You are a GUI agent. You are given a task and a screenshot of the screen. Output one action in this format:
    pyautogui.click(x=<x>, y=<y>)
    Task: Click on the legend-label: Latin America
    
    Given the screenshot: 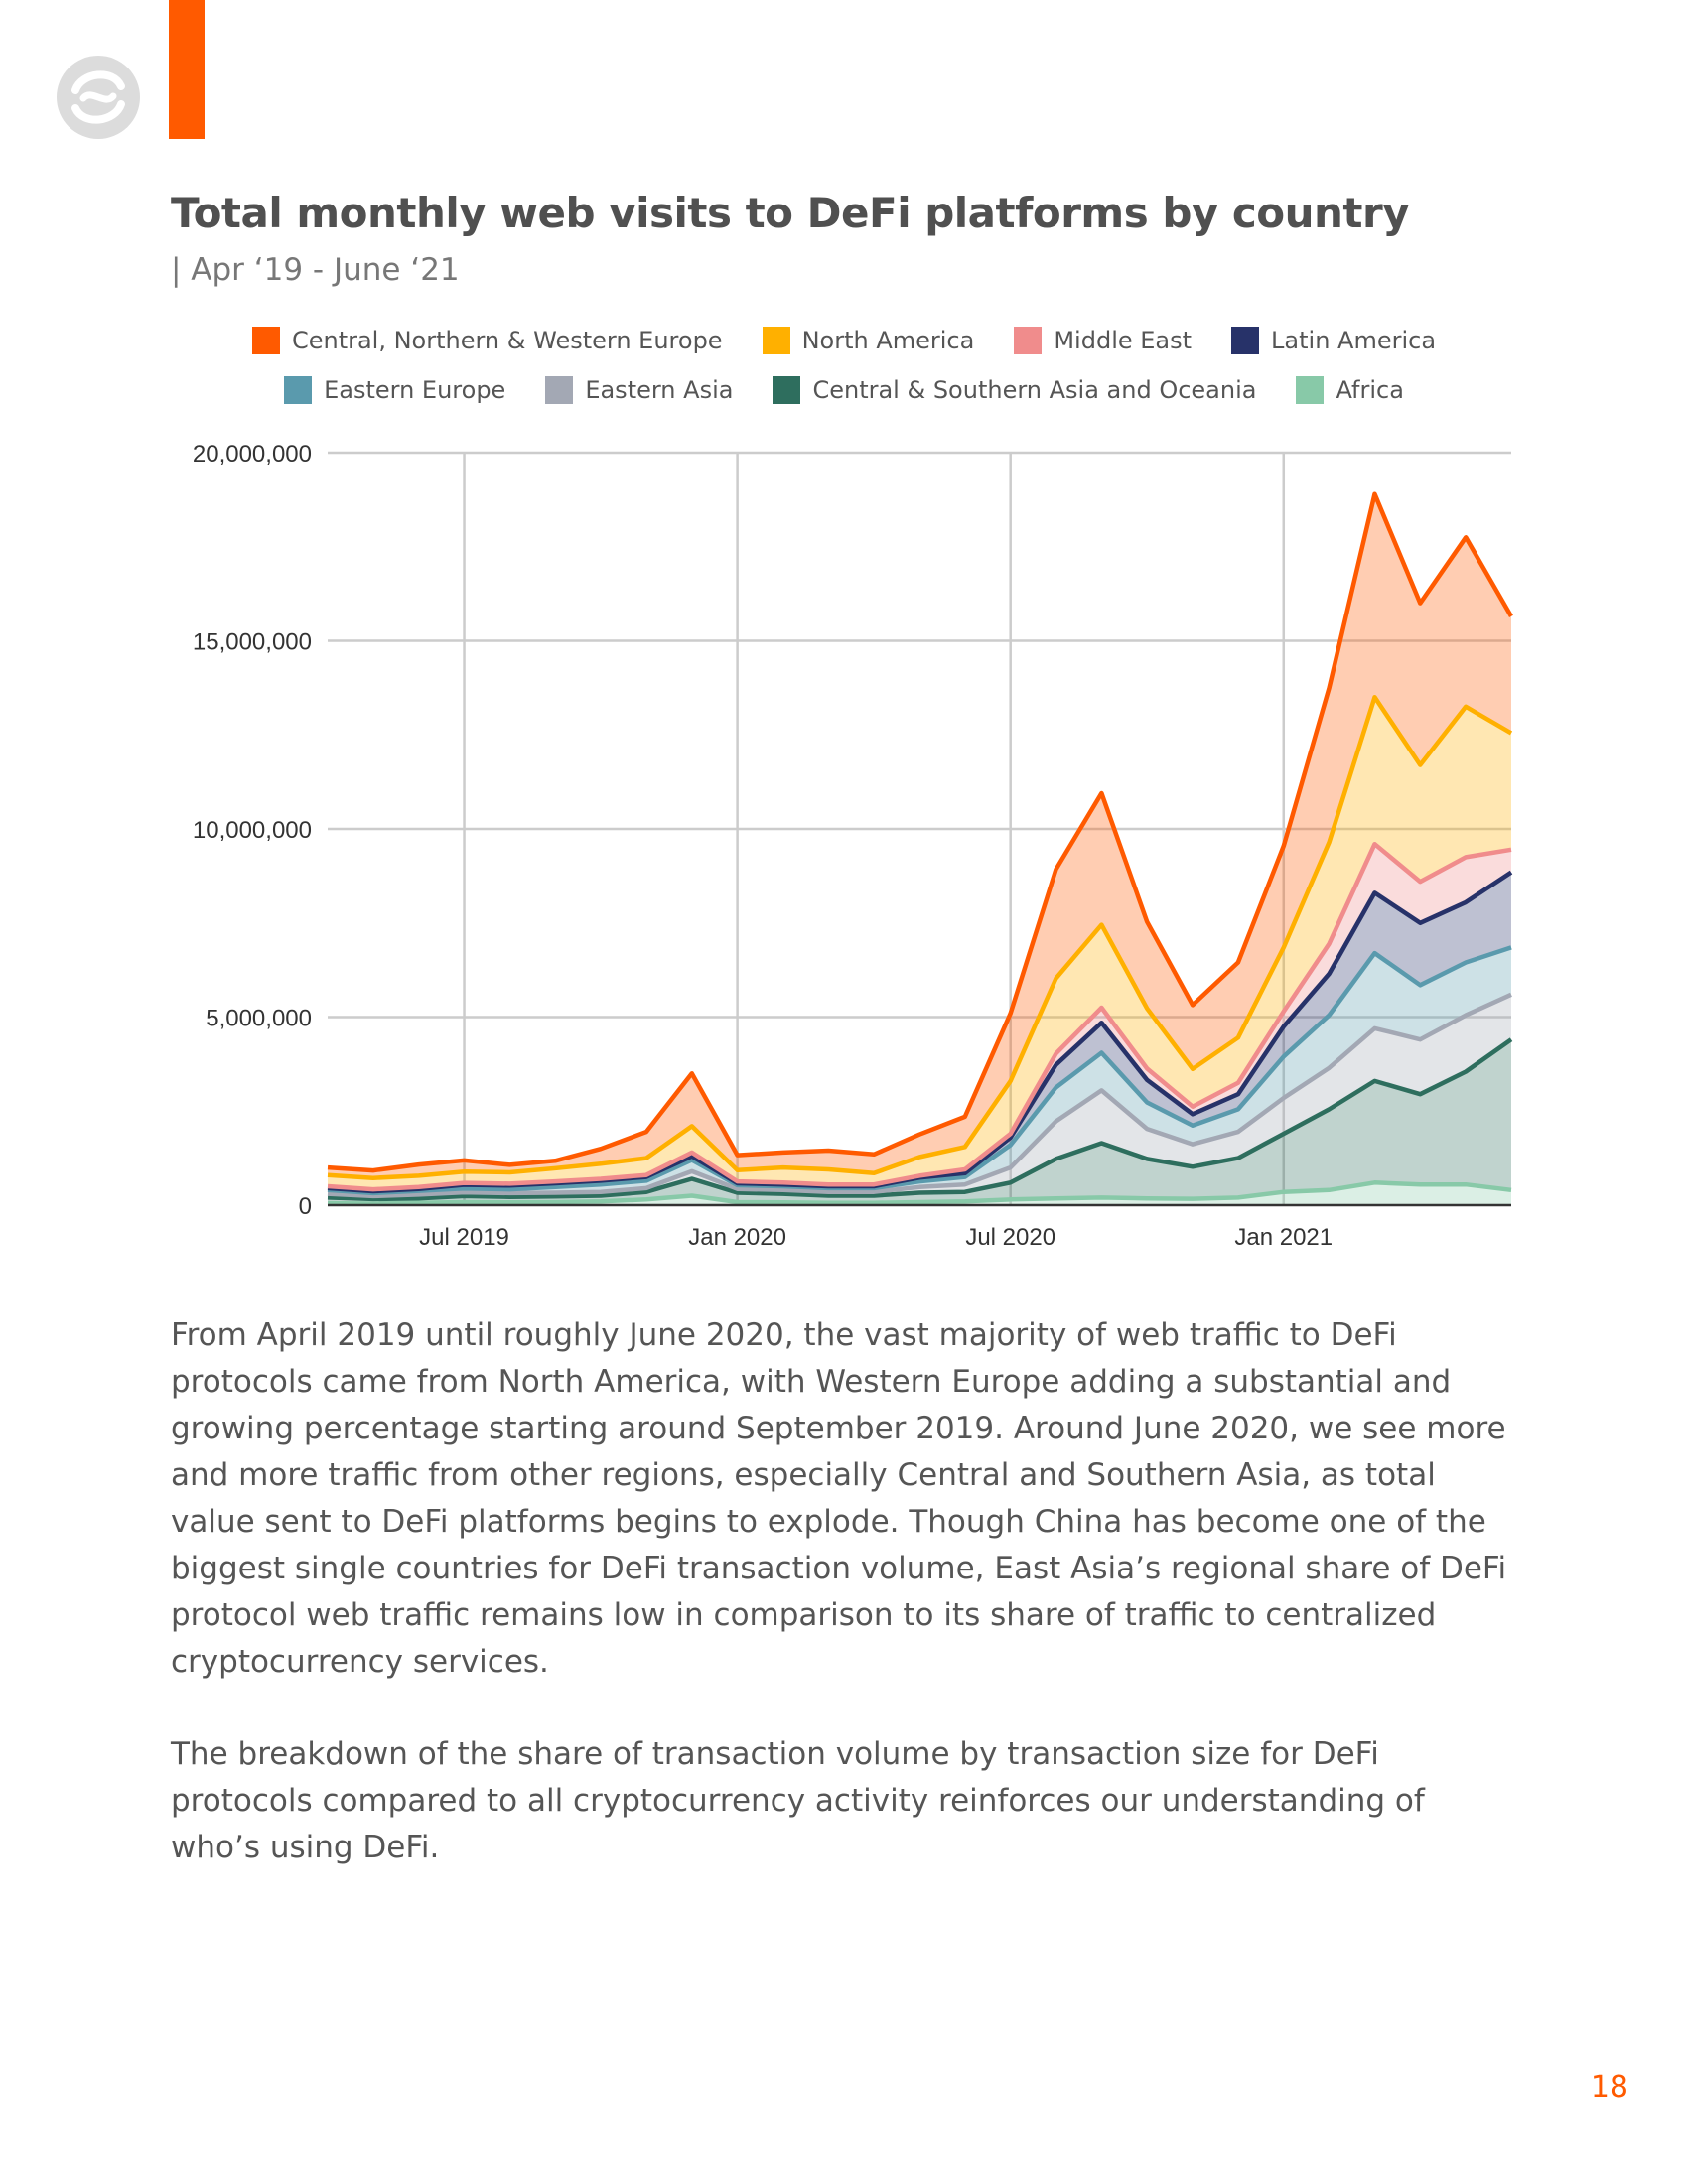 What is the action you would take?
    pyautogui.click(x=1354, y=340)
    